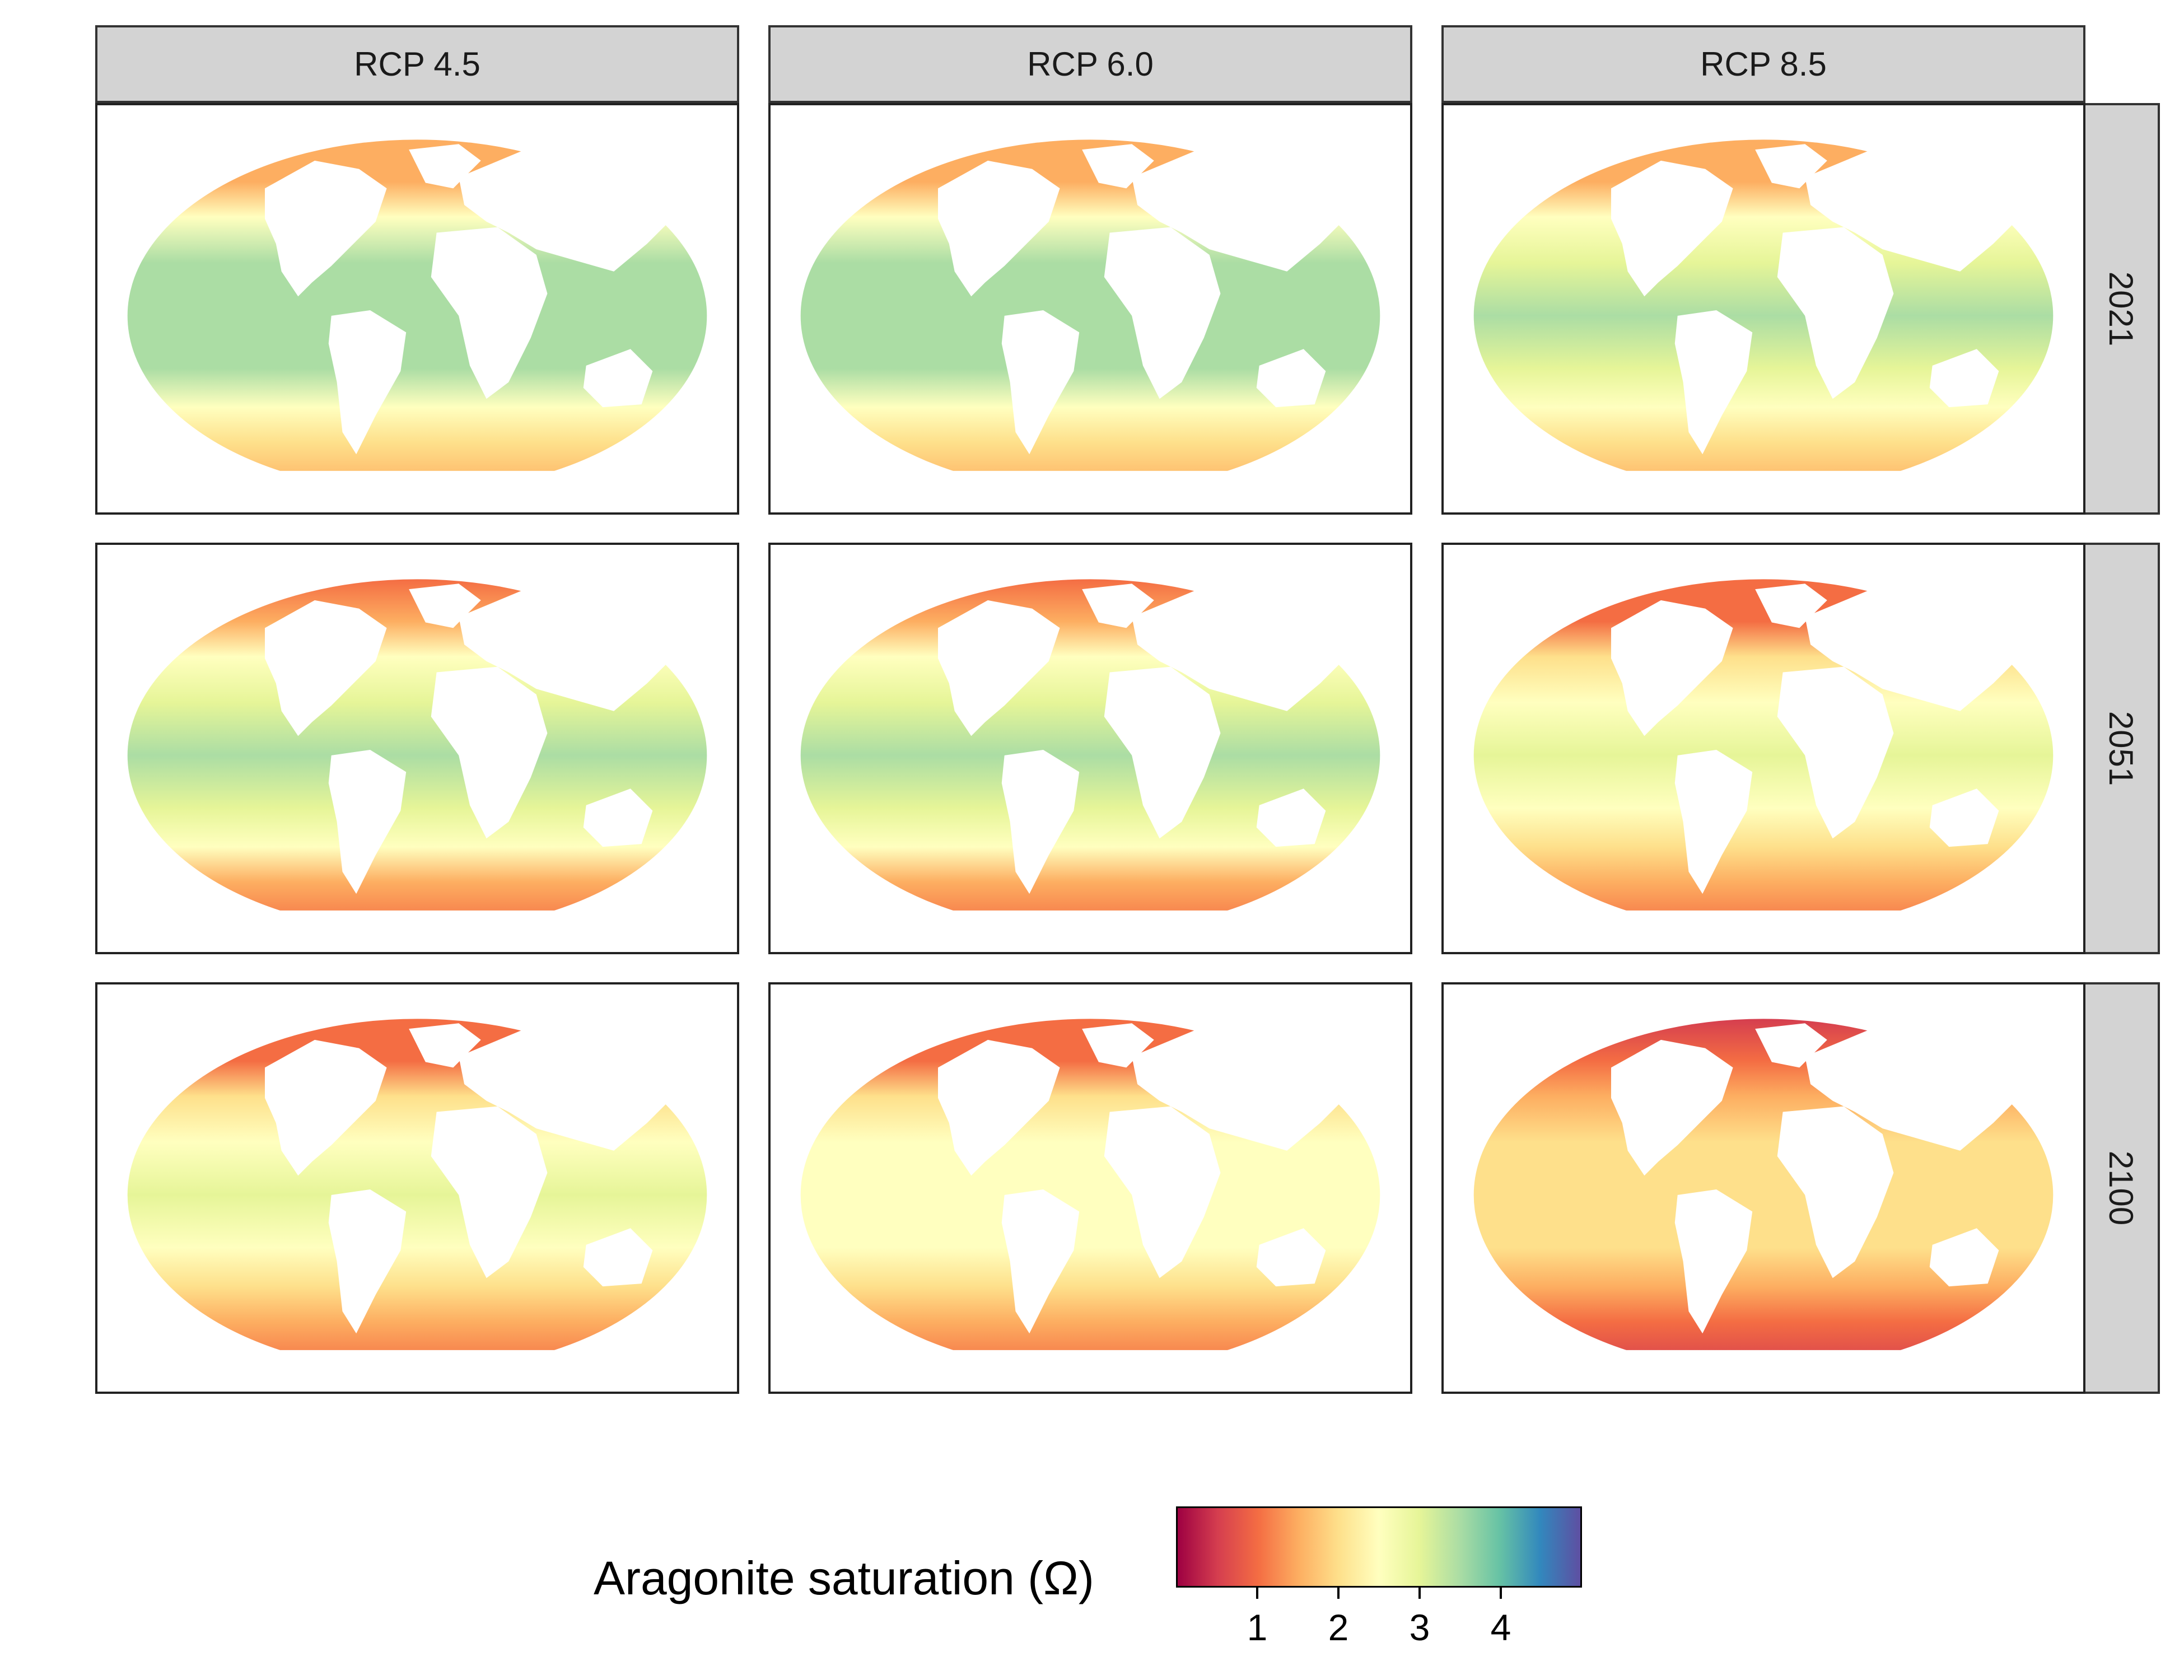 Image resolution: width=2184 pixels, height=1680 pixels. I want to click on facet-header-2021: 2021, so click(2121, 309).